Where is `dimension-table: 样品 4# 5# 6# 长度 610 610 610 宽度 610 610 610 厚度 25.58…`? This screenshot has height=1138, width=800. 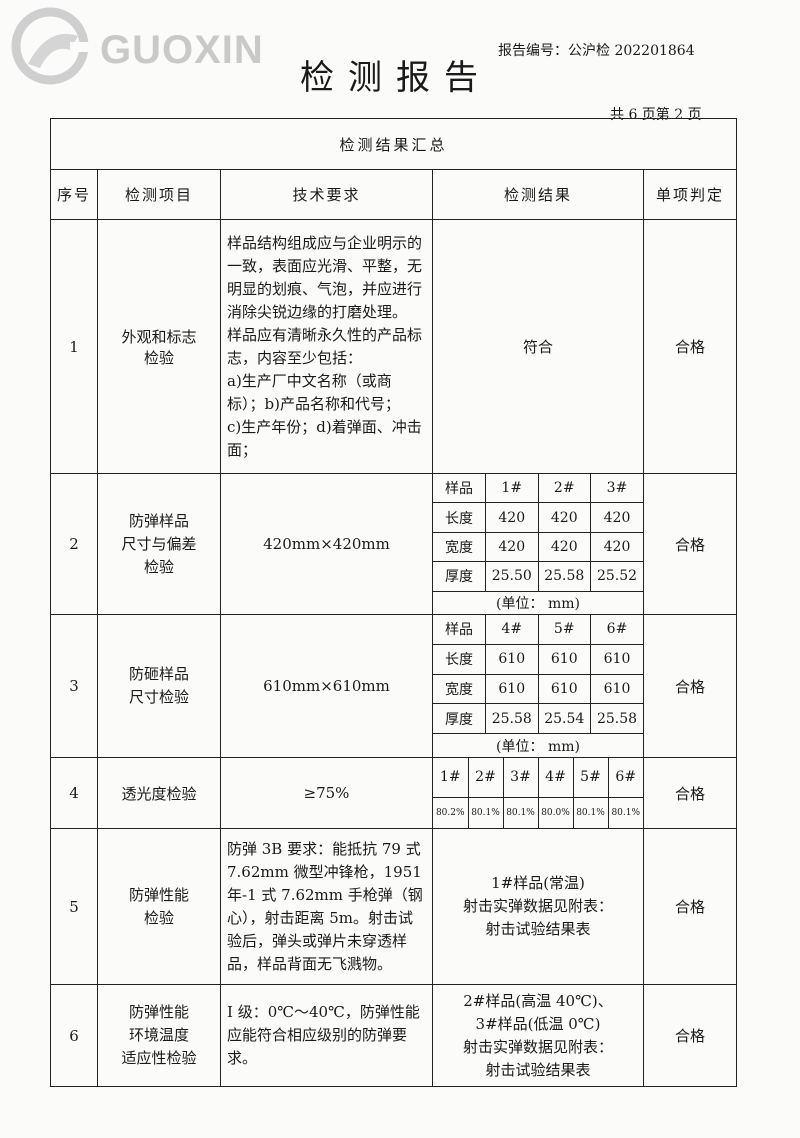
dimension-table: 样品 4# 5# 6# 长度 610 610 610 宽度 610 610 610 厚度 25.58… is located at coordinates (538, 686).